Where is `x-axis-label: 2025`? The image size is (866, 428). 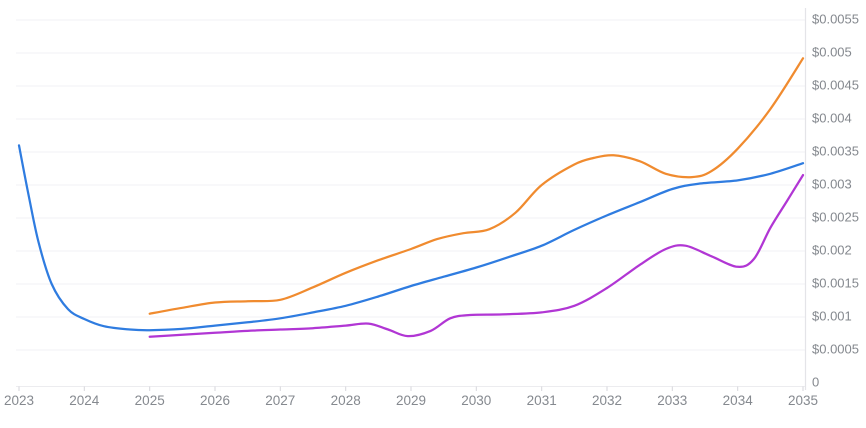 x-axis-label: 2025 is located at coordinates (150, 400).